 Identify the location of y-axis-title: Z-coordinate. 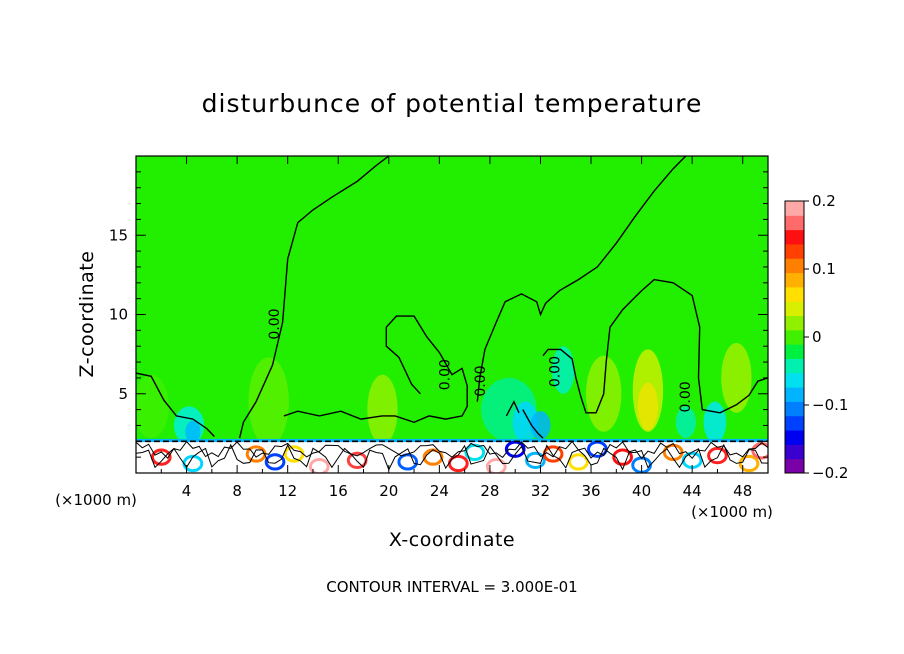
(87, 314).